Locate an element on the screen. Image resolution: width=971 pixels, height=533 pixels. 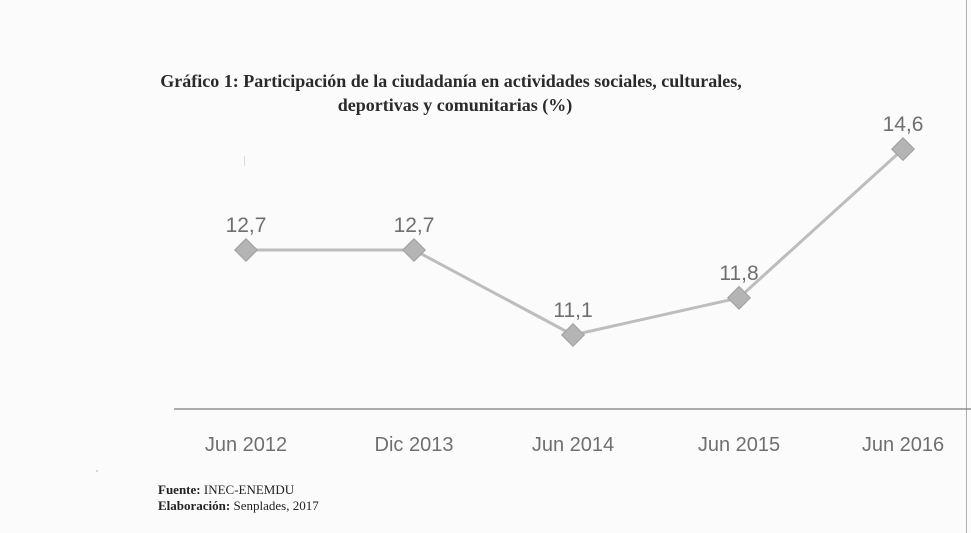
page-edge-line is located at coordinates (966, 266).